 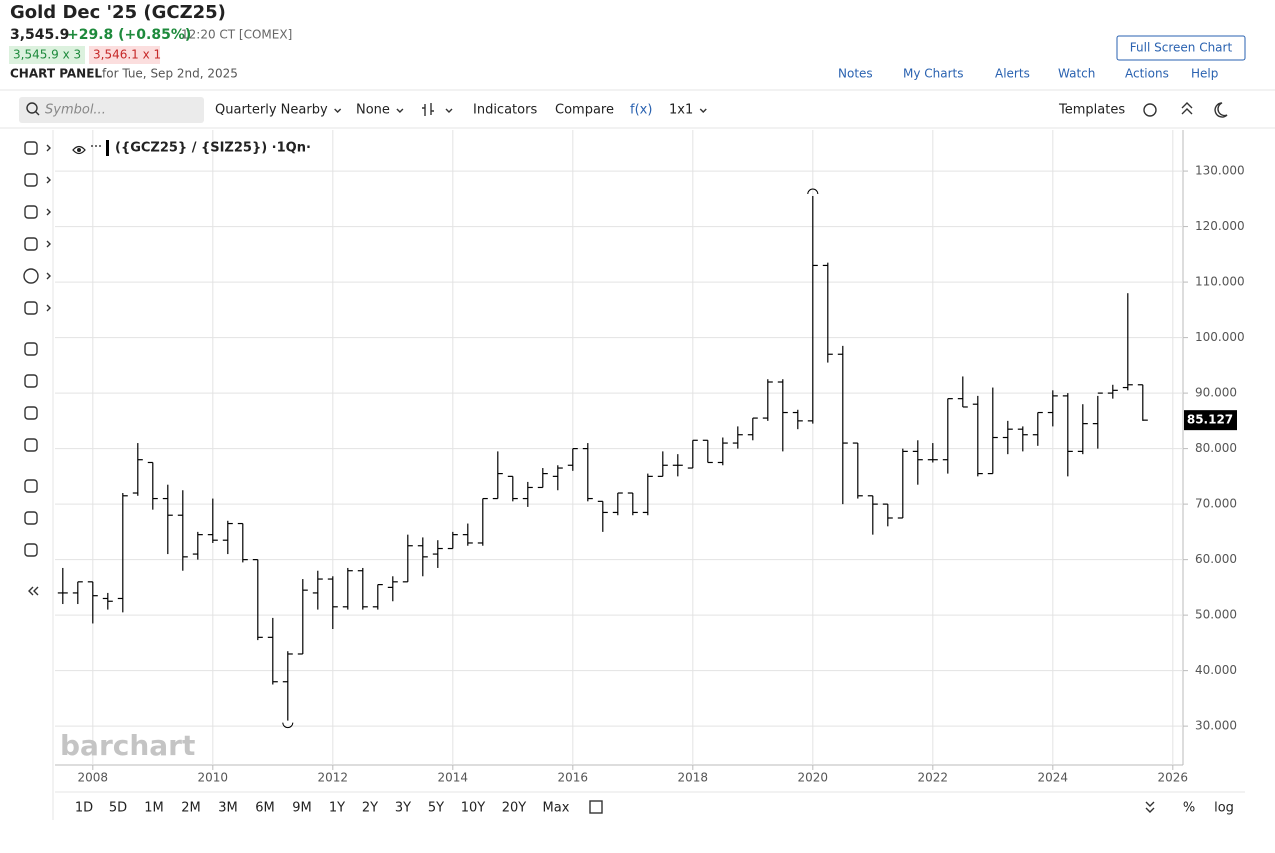 What do you see at coordinates (1150, 110) in the screenshot?
I see `settings-icon` at bounding box center [1150, 110].